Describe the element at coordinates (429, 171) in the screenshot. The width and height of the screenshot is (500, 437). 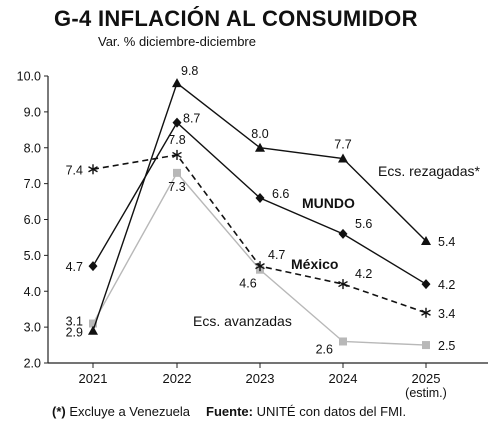
I see `series-name-label: Ecs. rezagadas*` at that location.